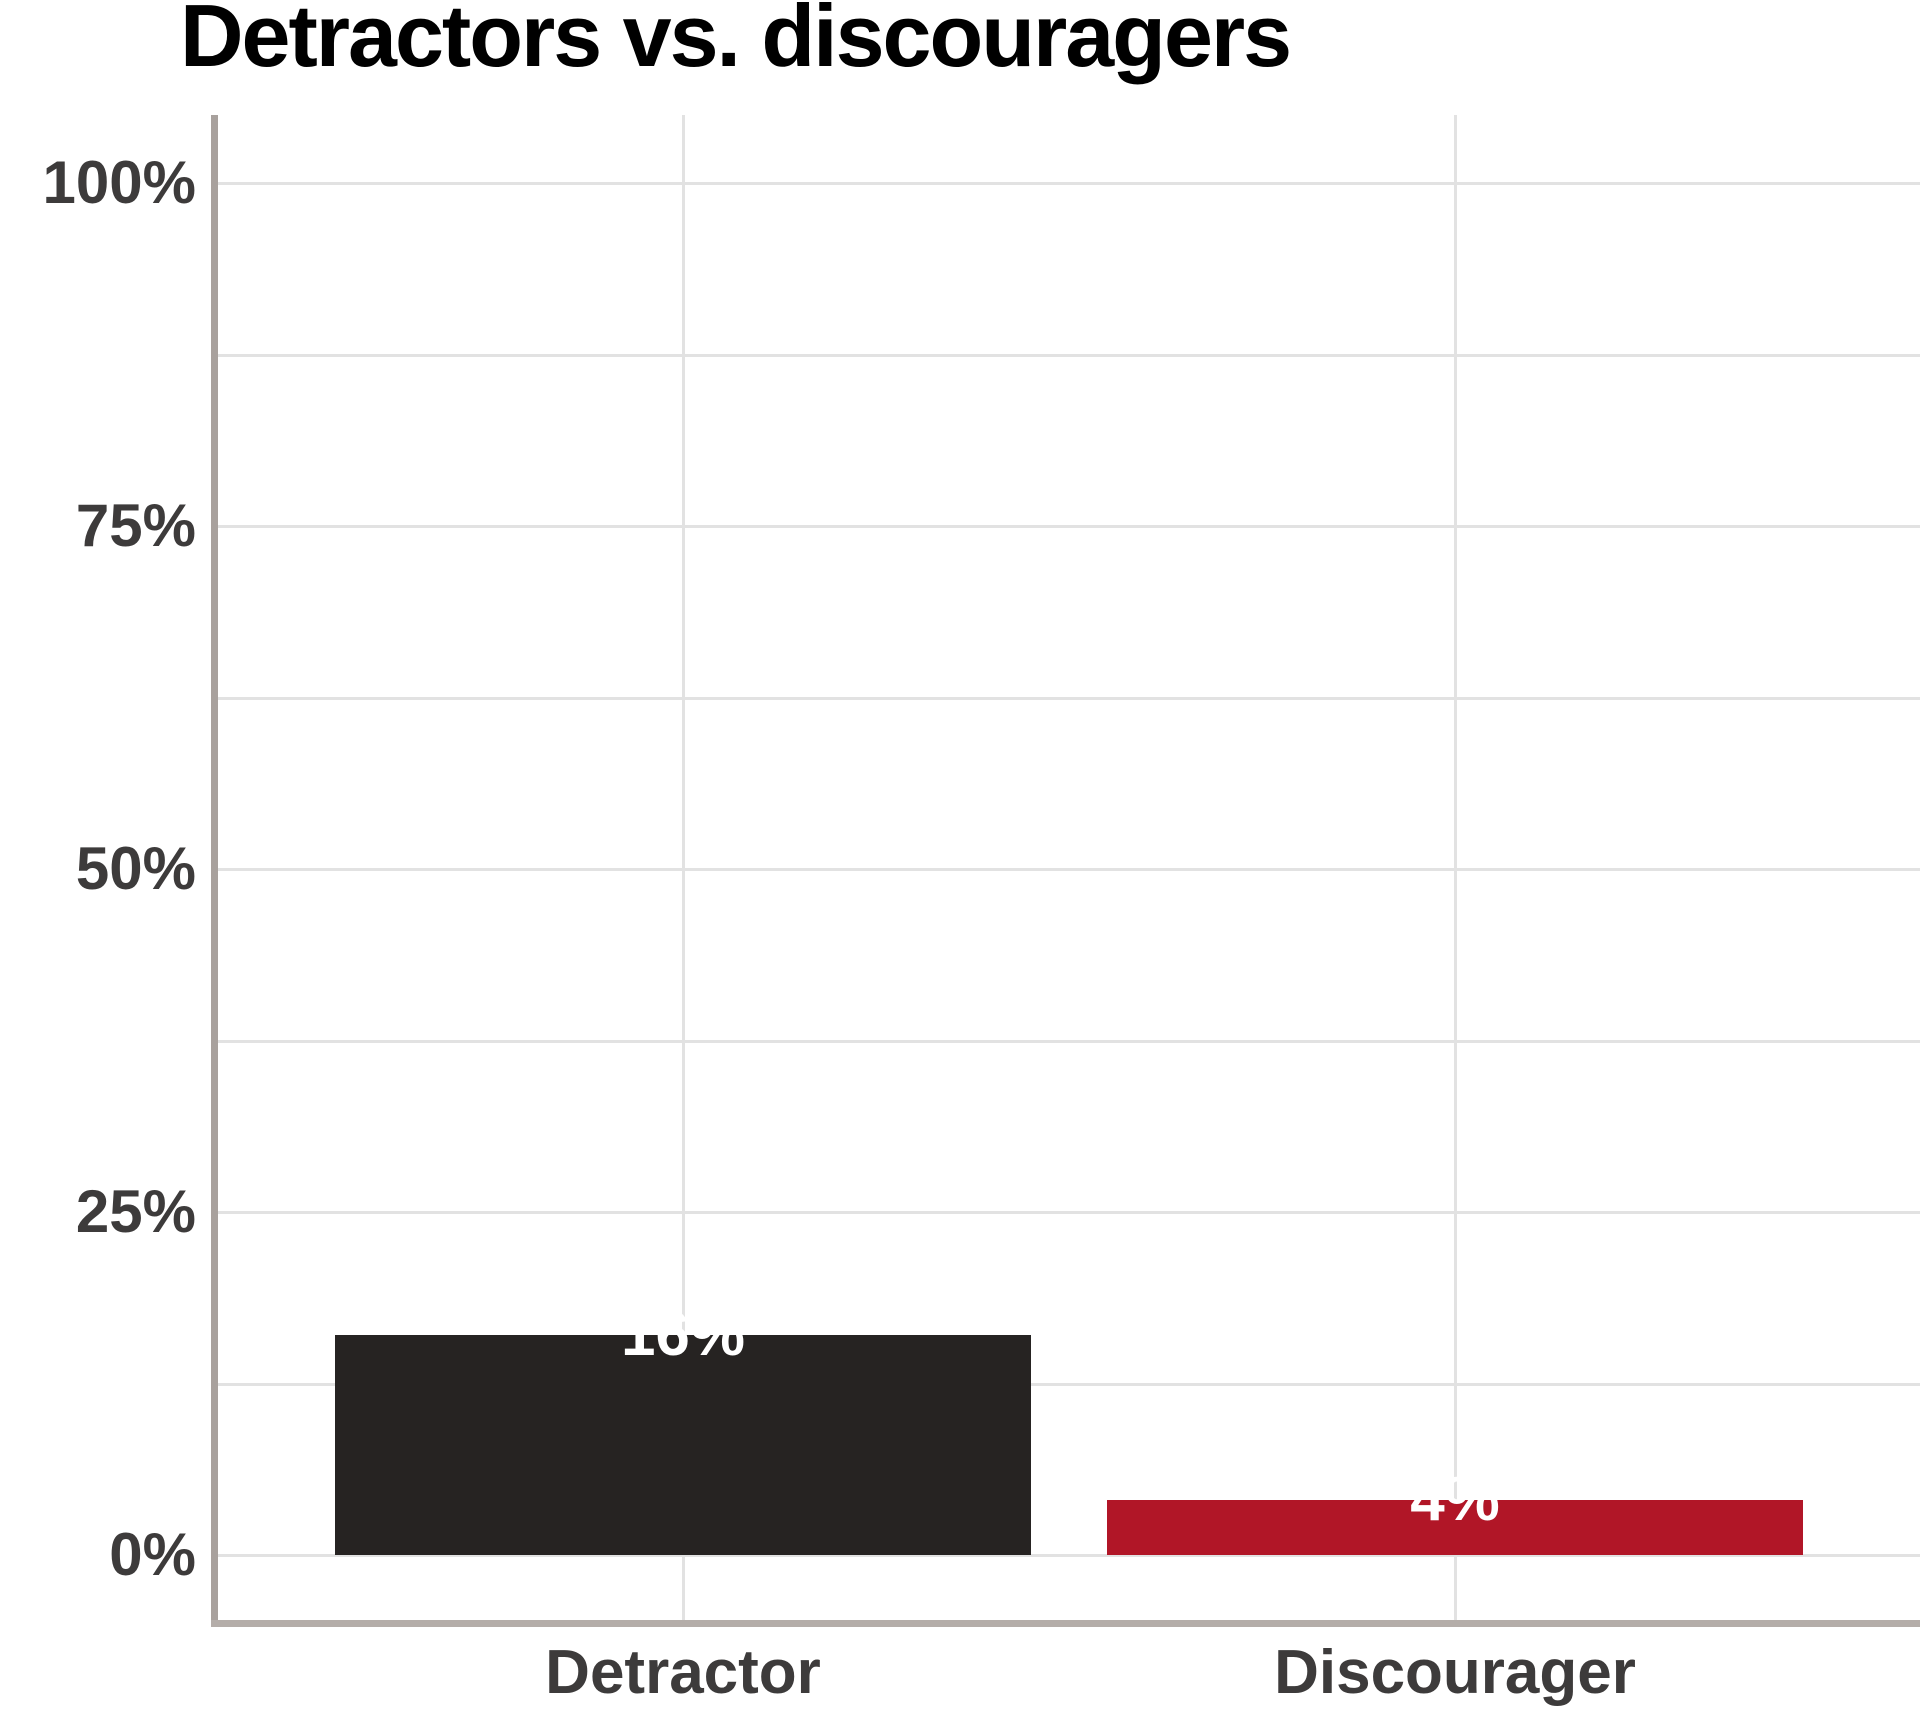  What do you see at coordinates (119, 182) in the screenshot?
I see `y-axis-tick-label: 100%` at bounding box center [119, 182].